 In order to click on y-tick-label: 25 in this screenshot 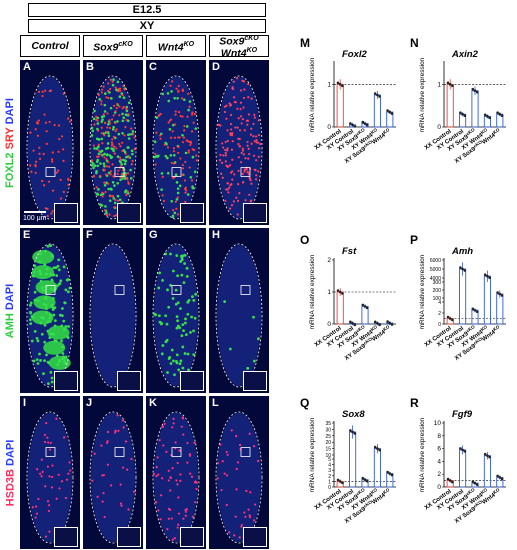, I will do `click(328, 437)`.